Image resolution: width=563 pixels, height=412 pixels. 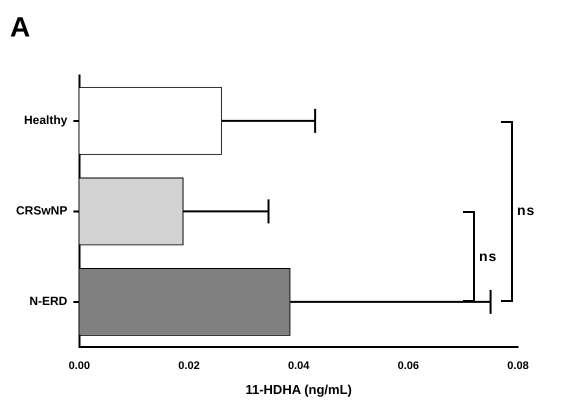 I want to click on x-tick-label: 0.08, so click(x=518, y=366).